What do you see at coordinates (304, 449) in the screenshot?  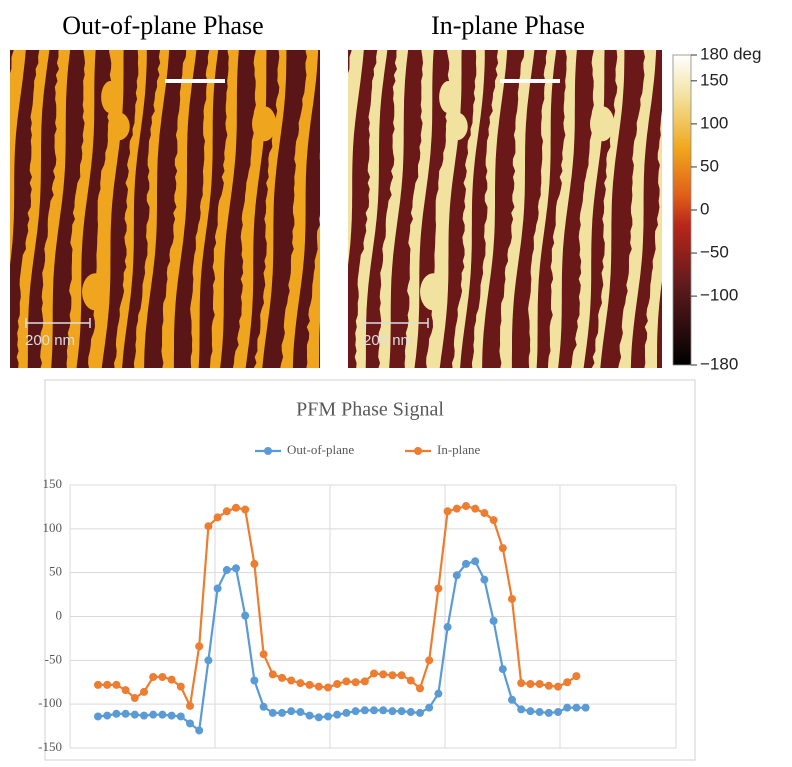 I see `legend-item: Out-of-plane` at bounding box center [304, 449].